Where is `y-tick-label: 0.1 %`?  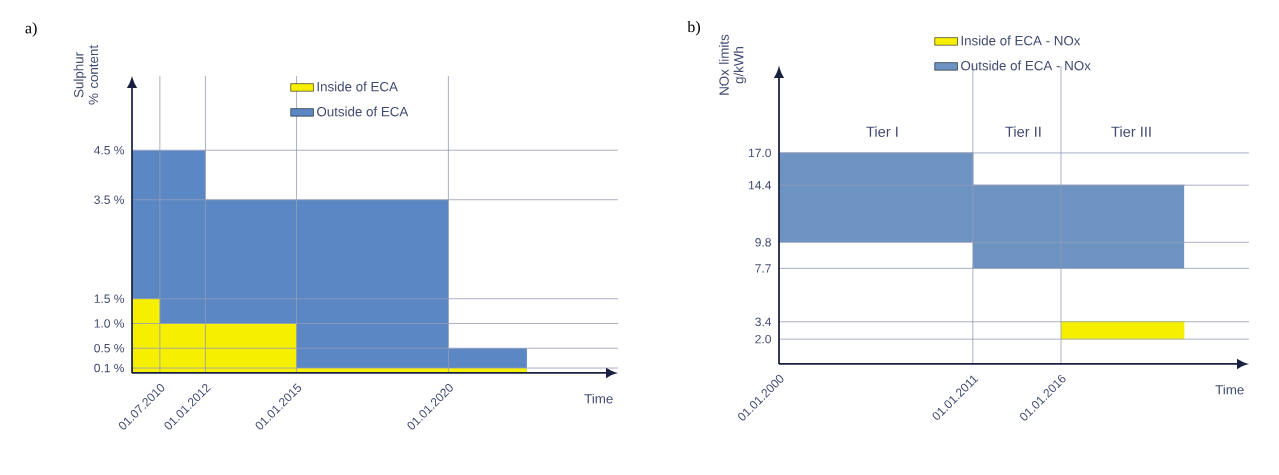 y-tick-label: 0.1 % is located at coordinates (109, 368).